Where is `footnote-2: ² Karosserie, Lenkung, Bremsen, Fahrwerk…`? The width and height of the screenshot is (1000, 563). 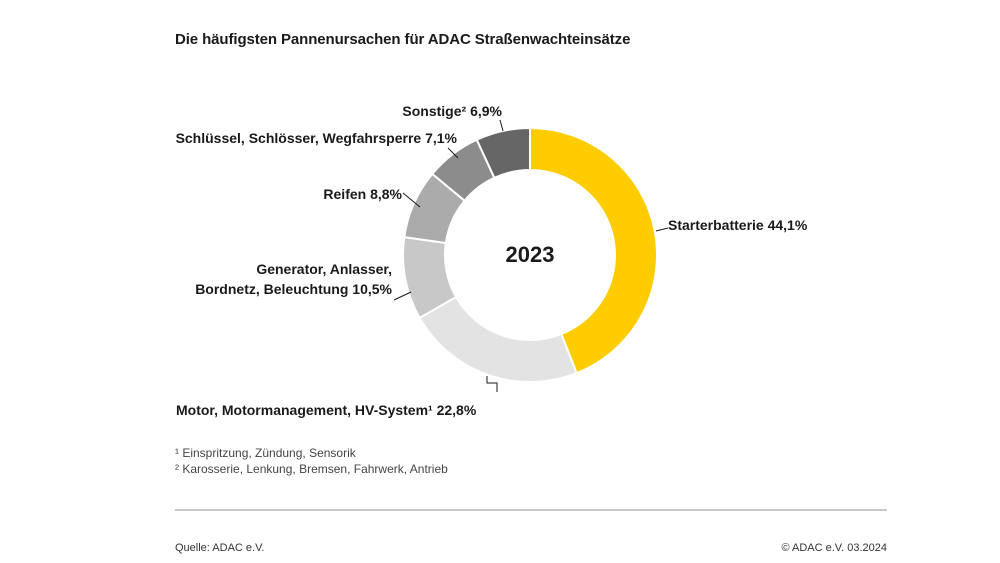 footnote-2: ² Karosserie, Lenkung, Bremsen, Fahrwerk… is located at coordinates (311, 469).